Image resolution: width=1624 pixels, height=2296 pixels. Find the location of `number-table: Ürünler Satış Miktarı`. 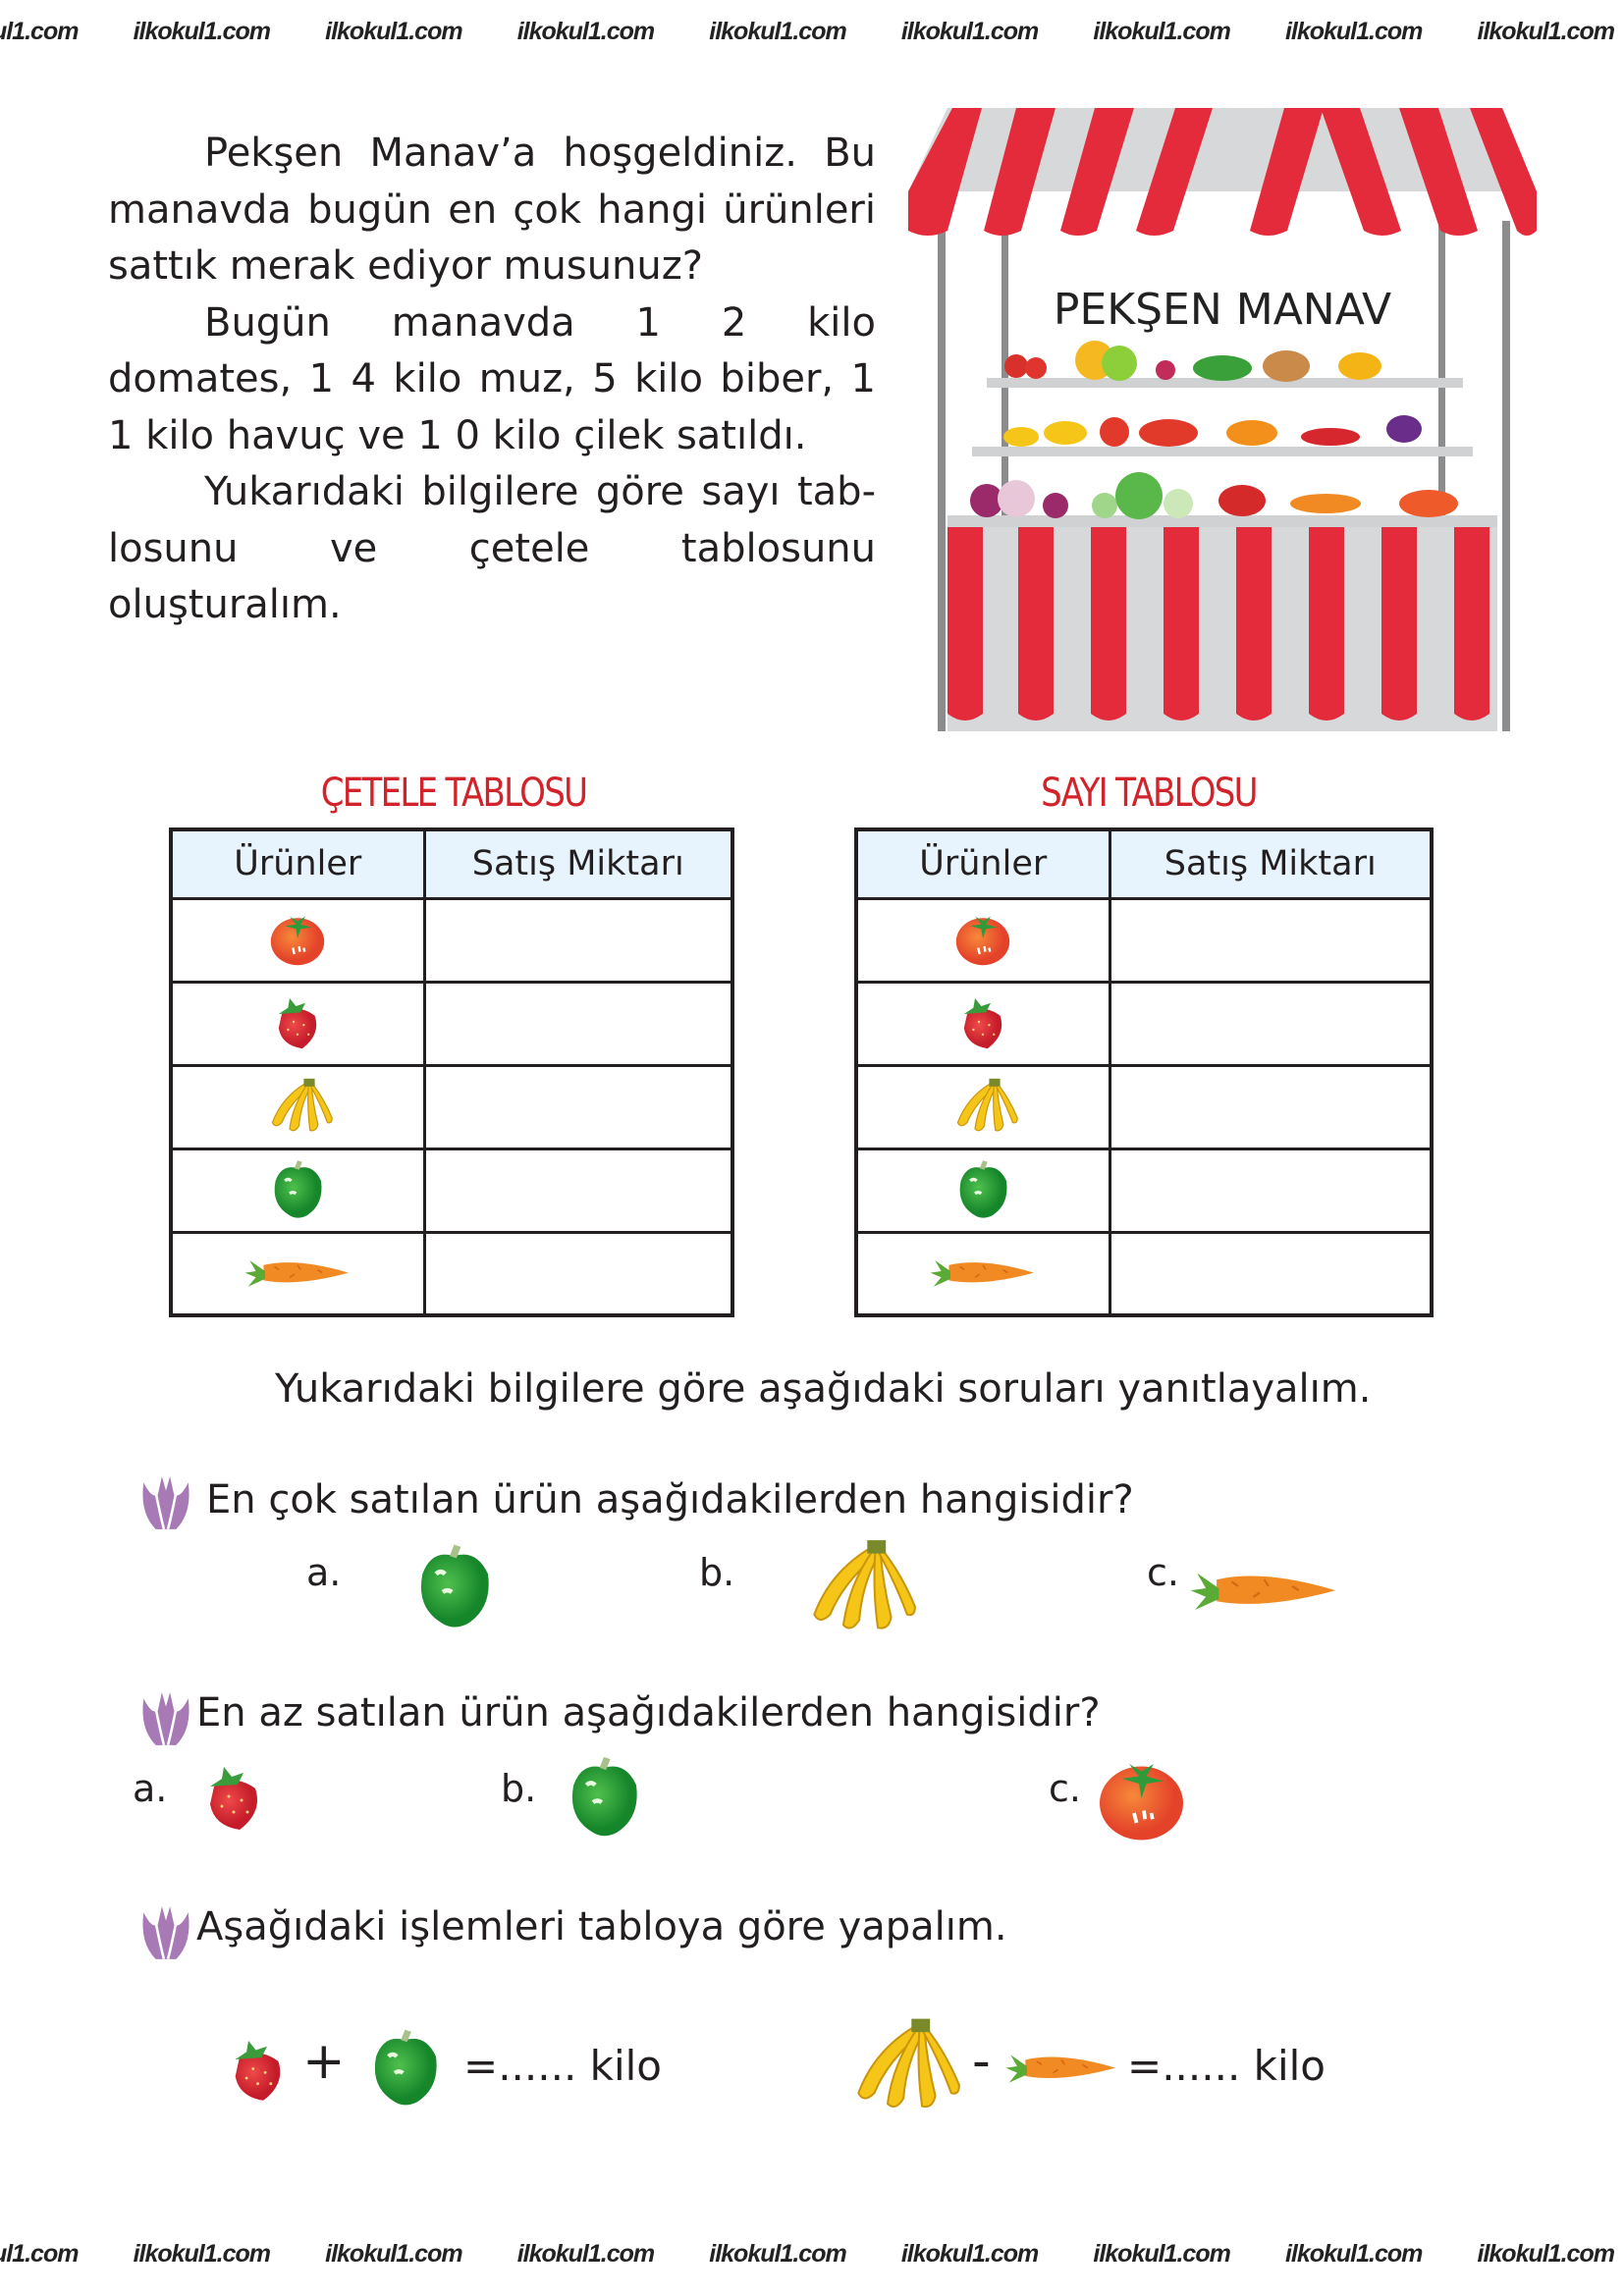

number-table: Ürünler Satış Miktarı is located at coordinates (1144, 1072).